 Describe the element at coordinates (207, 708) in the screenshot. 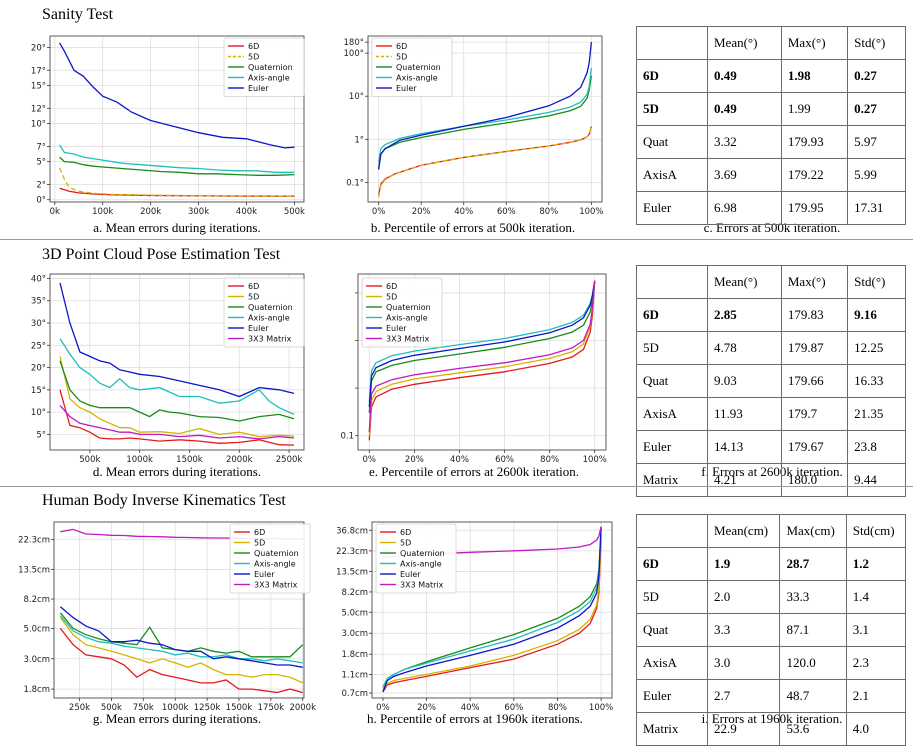

I see `x-tick-label: 1250k` at that location.